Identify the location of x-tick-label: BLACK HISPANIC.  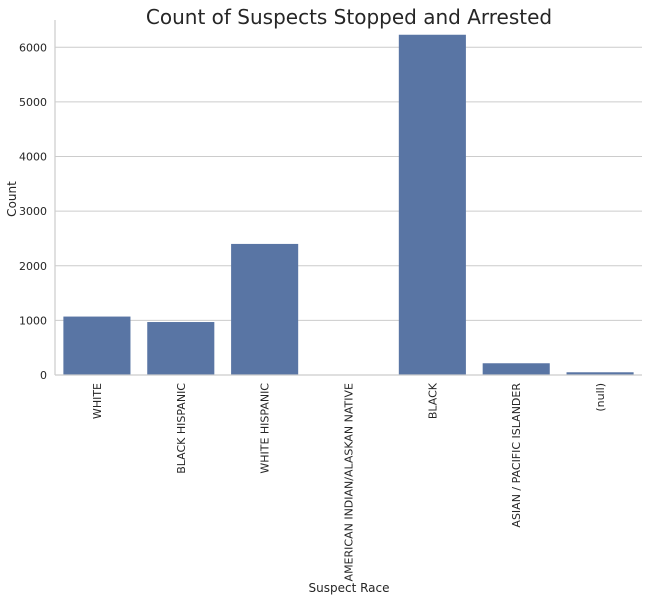
(181, 428).